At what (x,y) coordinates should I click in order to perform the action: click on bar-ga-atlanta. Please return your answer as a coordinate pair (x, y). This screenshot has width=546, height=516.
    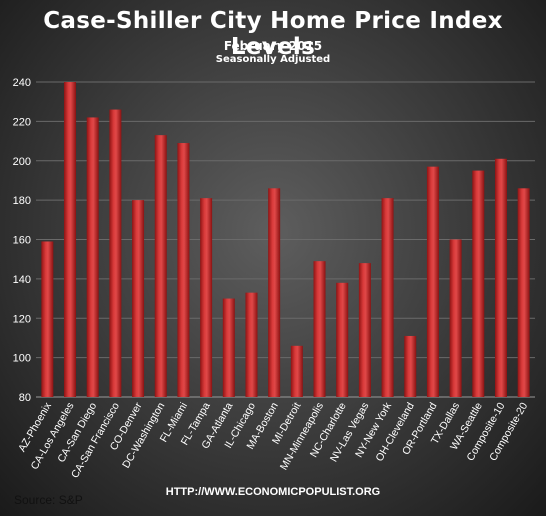
    Looking at the image, I should click on (228, 347).